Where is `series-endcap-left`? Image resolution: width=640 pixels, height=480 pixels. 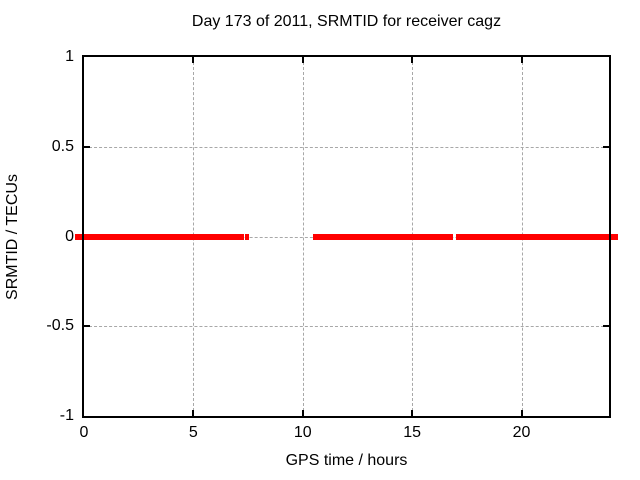 series-endcap-left is located at coordinates (78, 236).